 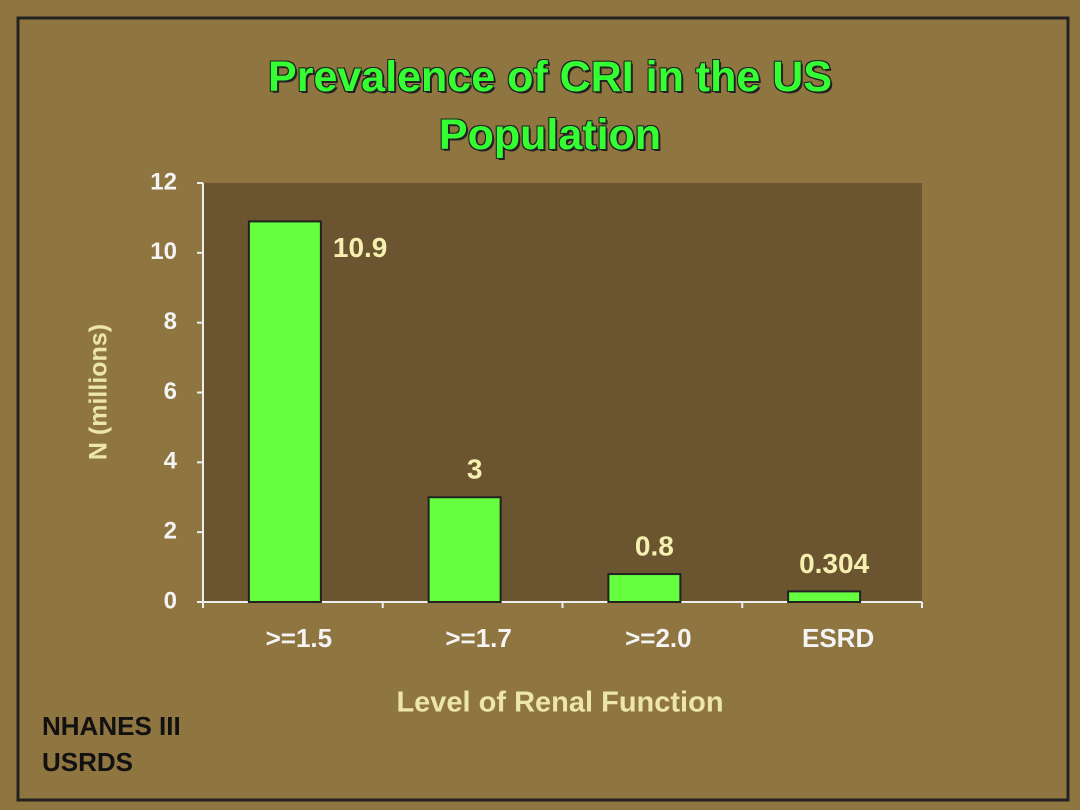 What do you see at coordinates (111, 744) in the screenshot?
I see `source: NHANES III USRDS` at bounding box center [111, 744].